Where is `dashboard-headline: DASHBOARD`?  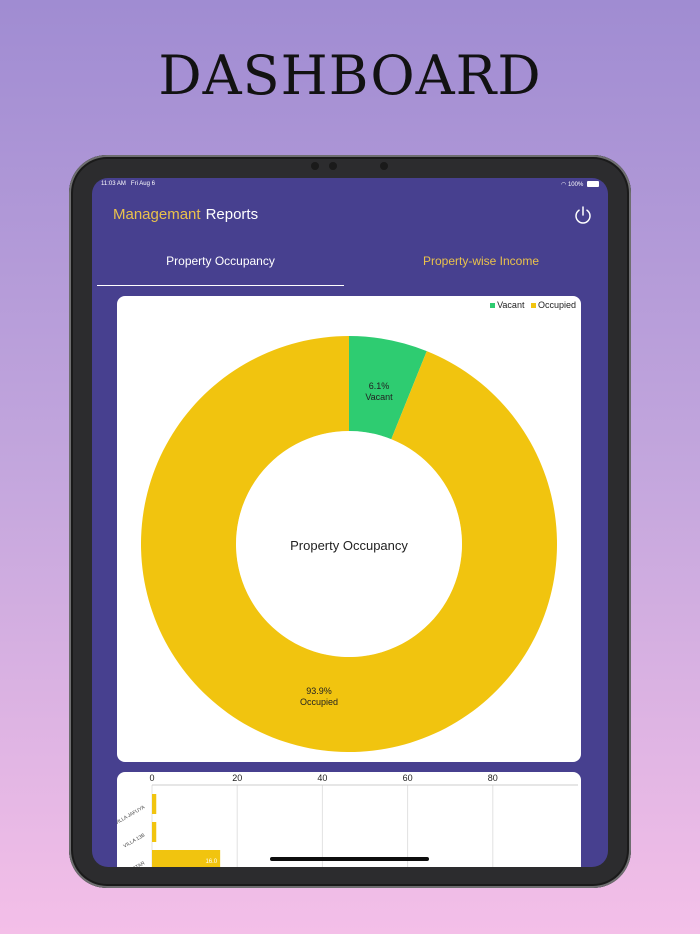
dashboard-headline: DASHBOARD is located at coordinates (350, 75).